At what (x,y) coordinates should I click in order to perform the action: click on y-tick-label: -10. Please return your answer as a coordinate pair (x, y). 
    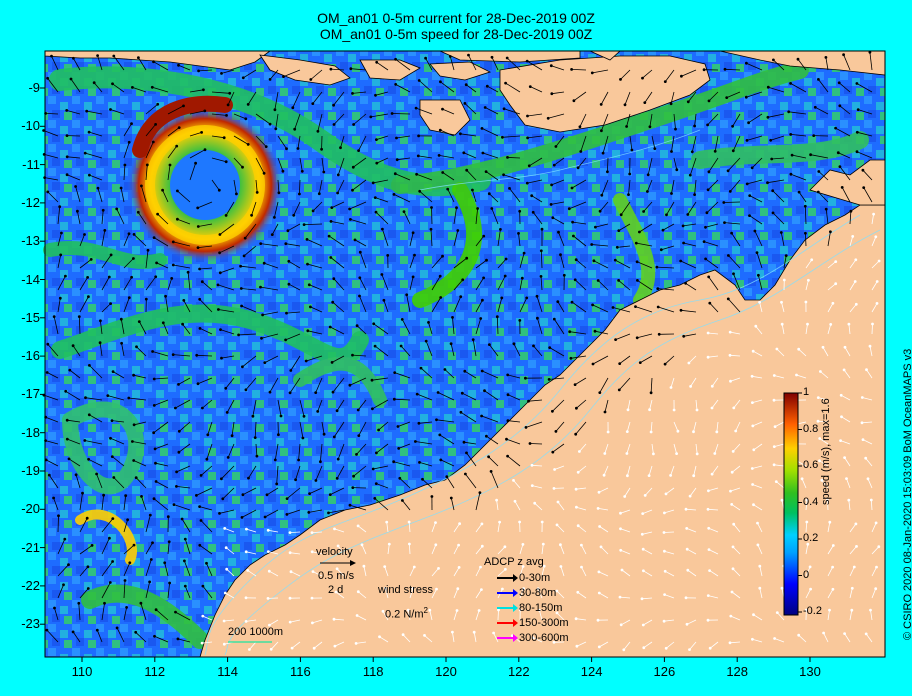
    Looking at the image, I should click on (30, 126).